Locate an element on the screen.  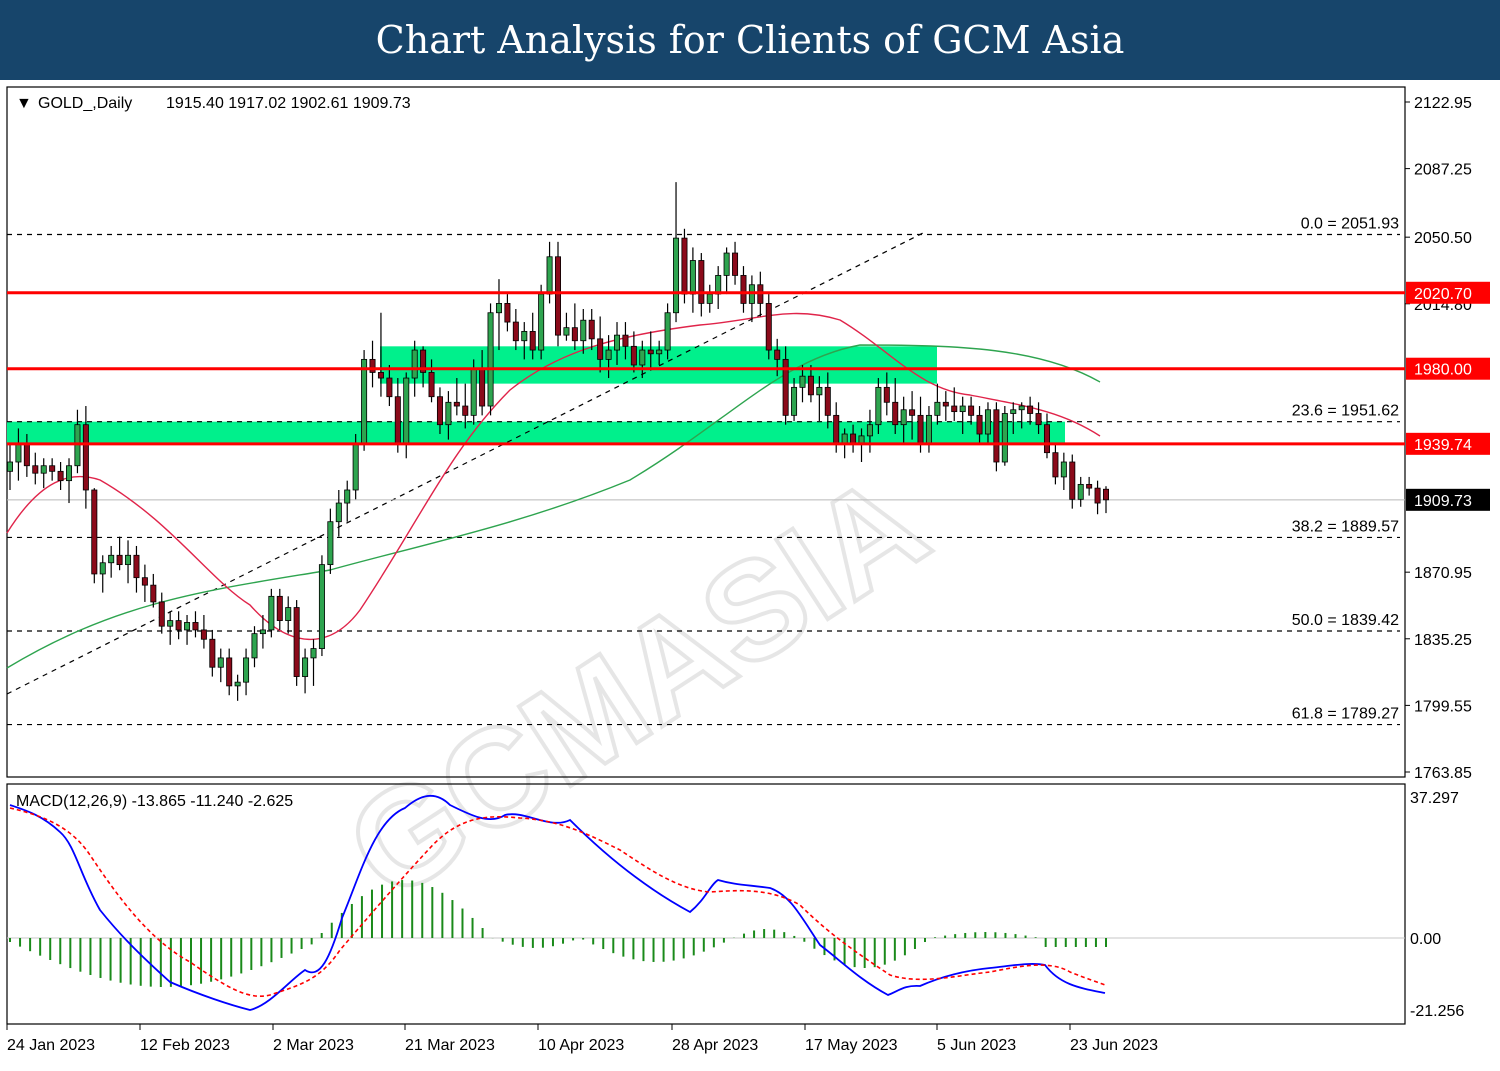
green-zone is located at coordinates (536, 432).